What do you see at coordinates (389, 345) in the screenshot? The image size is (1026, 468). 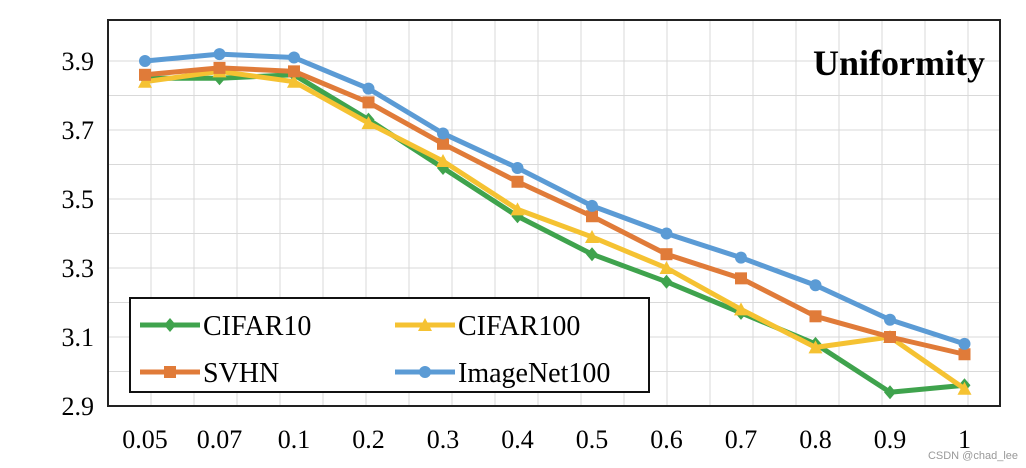 I see `legend-box` at bounding box center [389, 345].